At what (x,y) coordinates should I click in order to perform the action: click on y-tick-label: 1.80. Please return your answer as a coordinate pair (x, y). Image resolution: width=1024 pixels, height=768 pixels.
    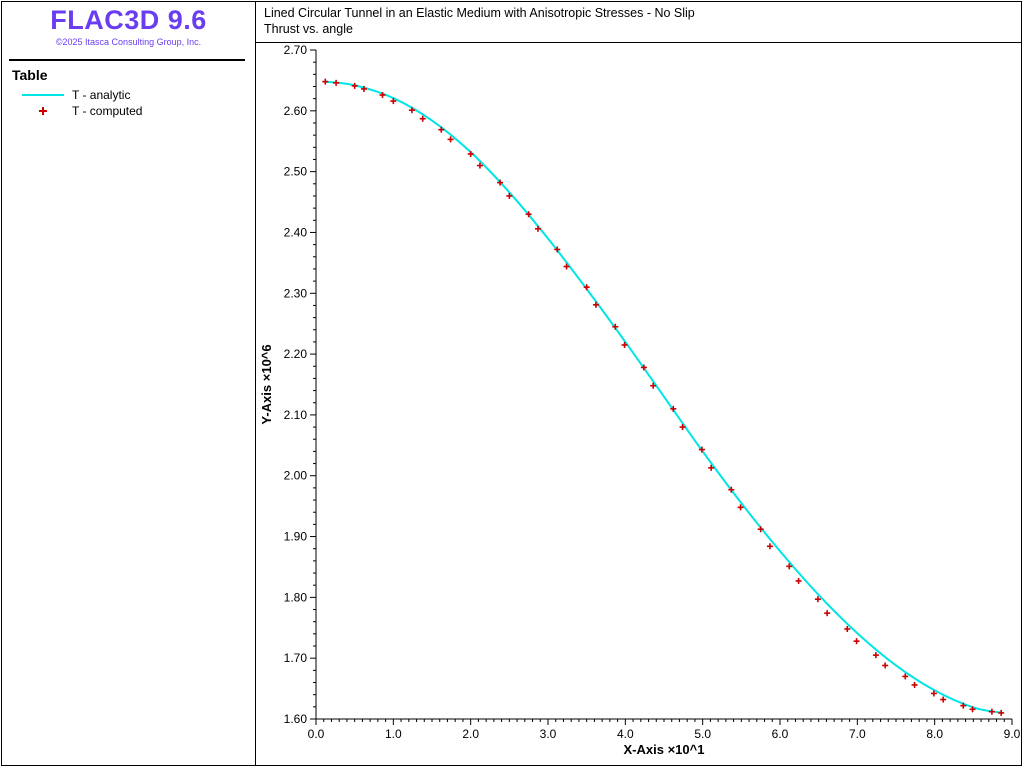
    Looking at the image, I should click on (296, 597).